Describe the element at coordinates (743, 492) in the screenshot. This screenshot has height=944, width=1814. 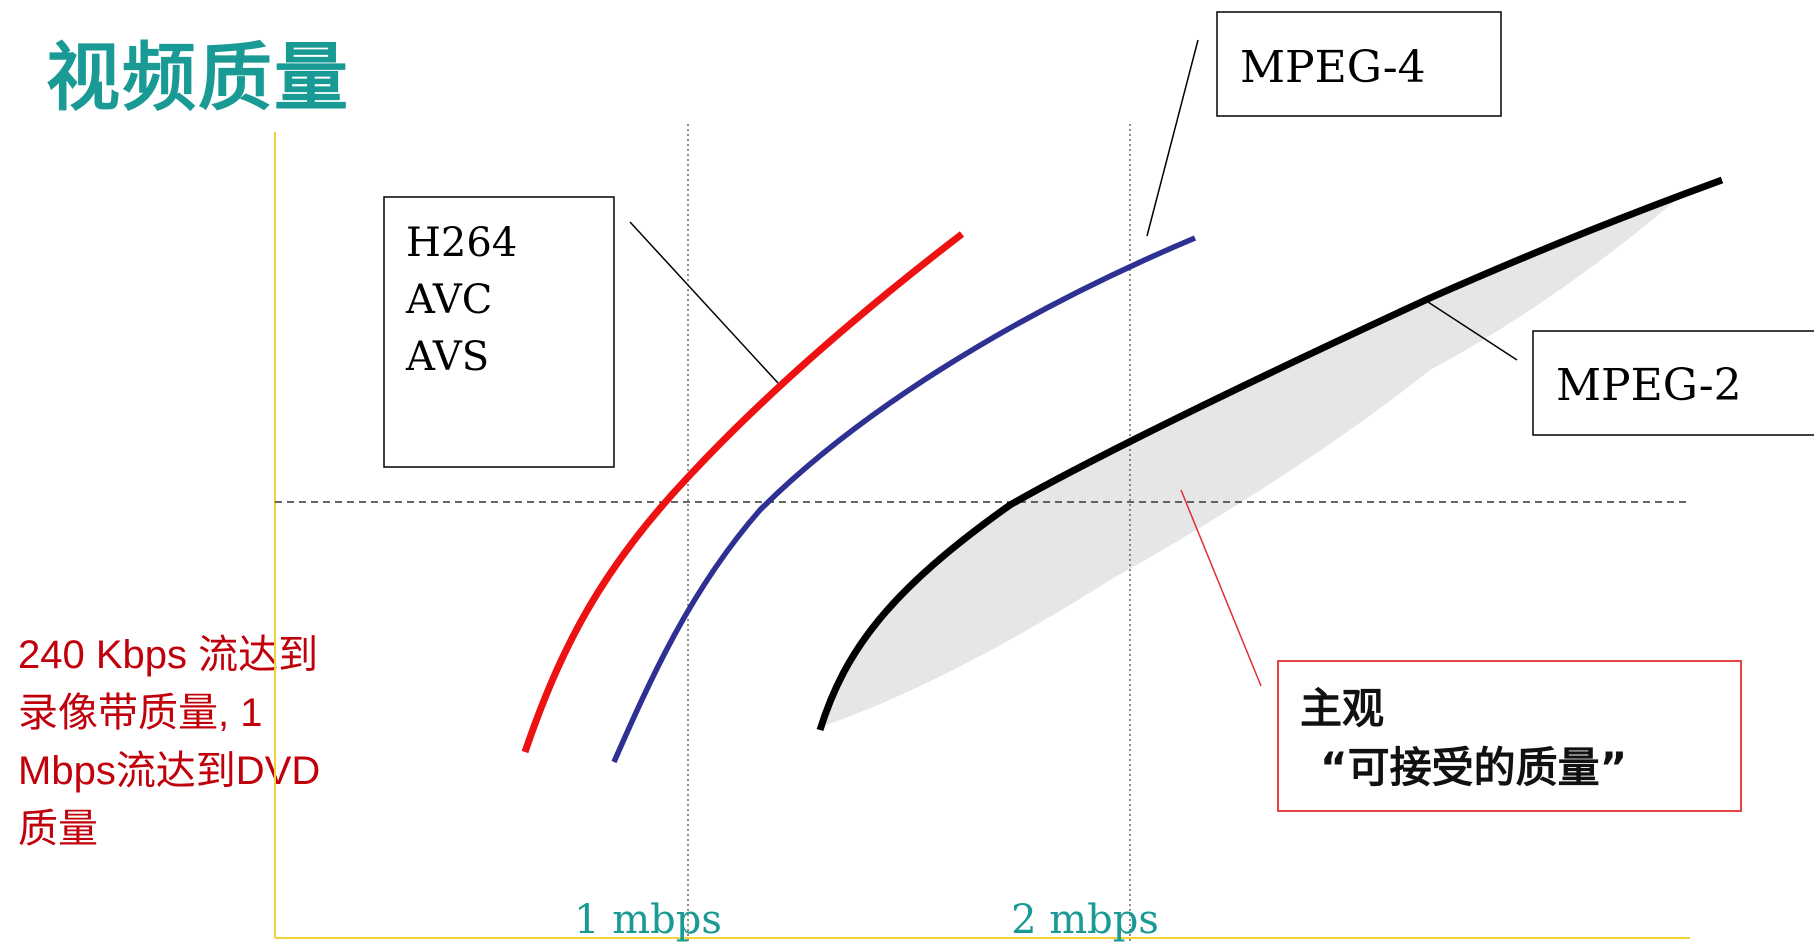
I see `series-h264-curve` at that location.